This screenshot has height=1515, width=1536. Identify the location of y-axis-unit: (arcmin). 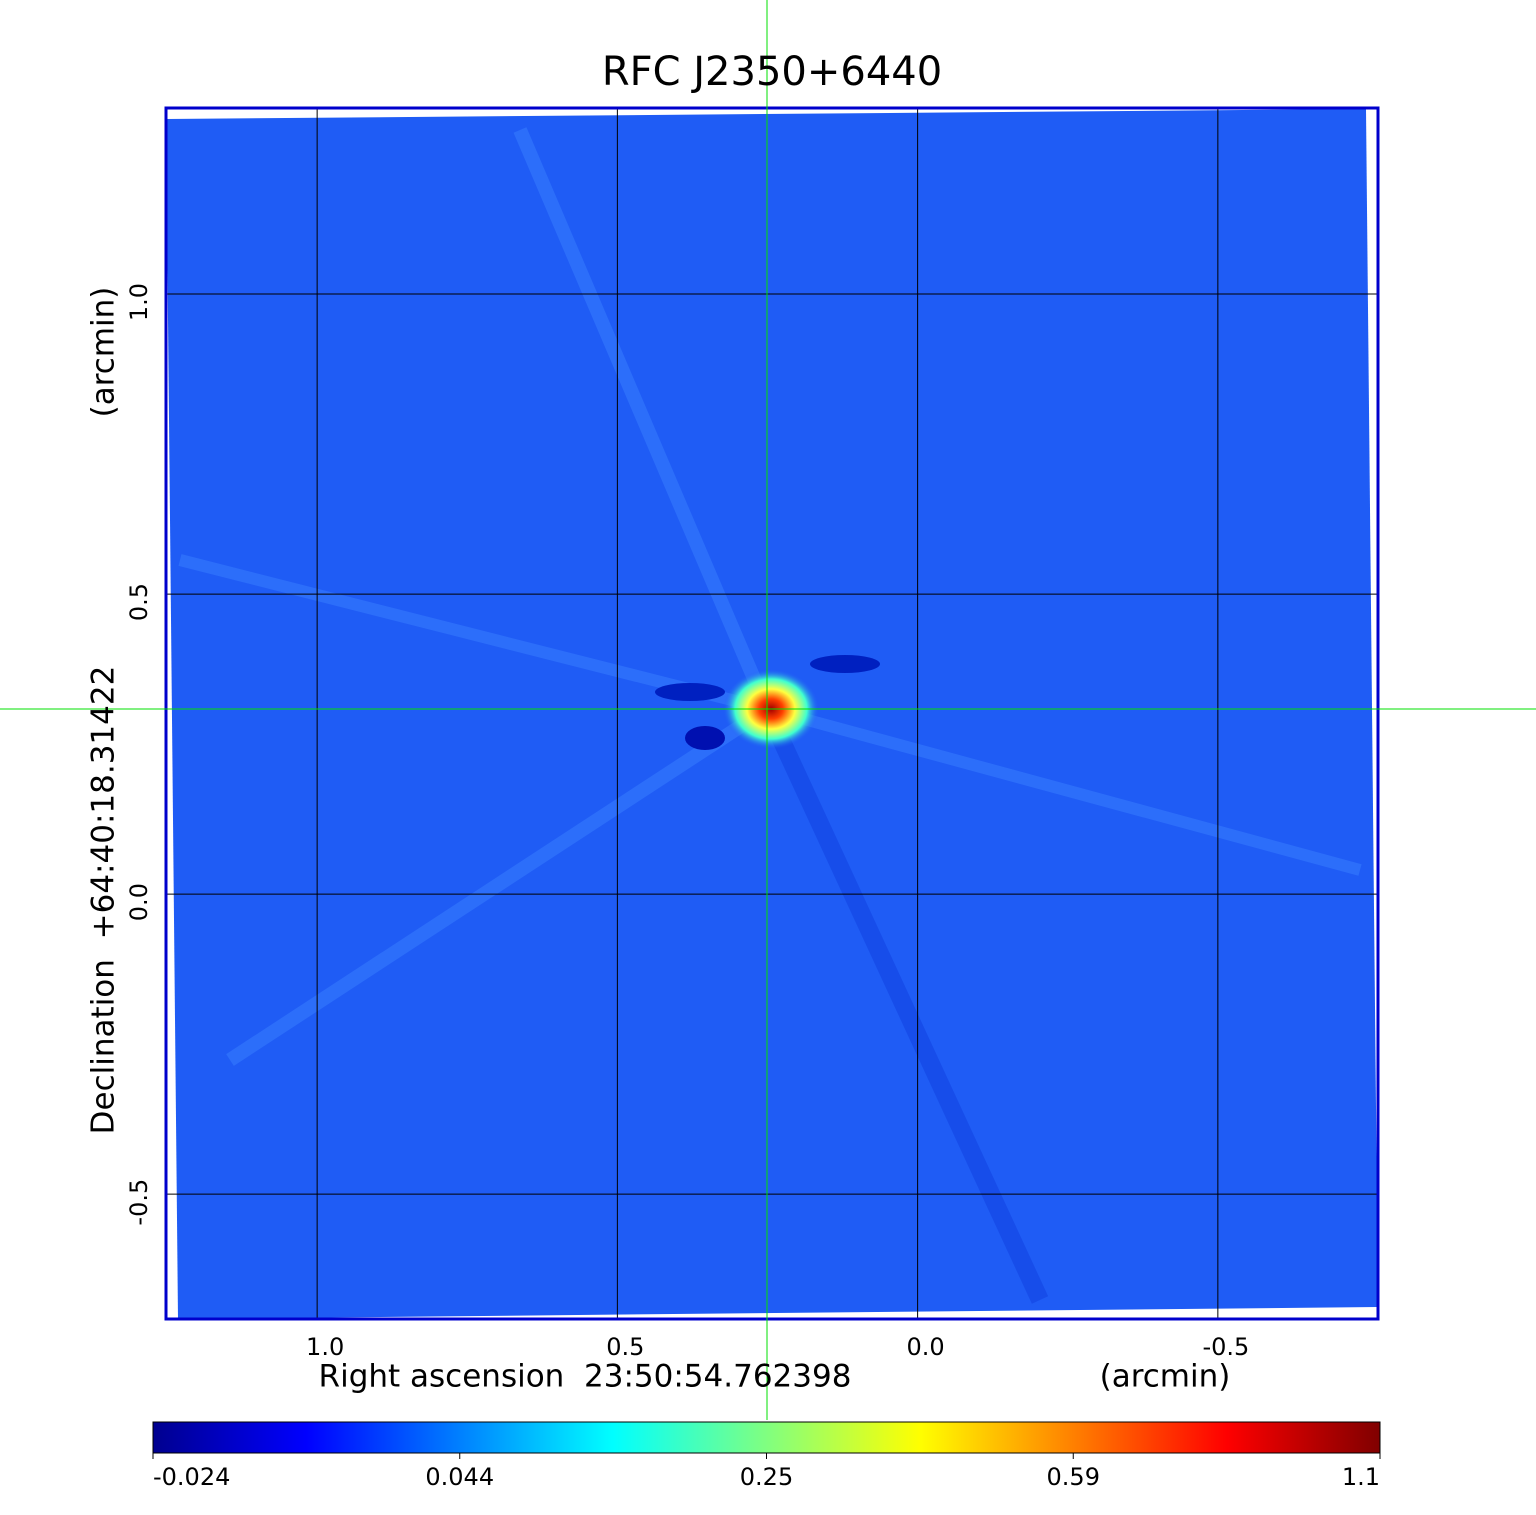
(104, 352).